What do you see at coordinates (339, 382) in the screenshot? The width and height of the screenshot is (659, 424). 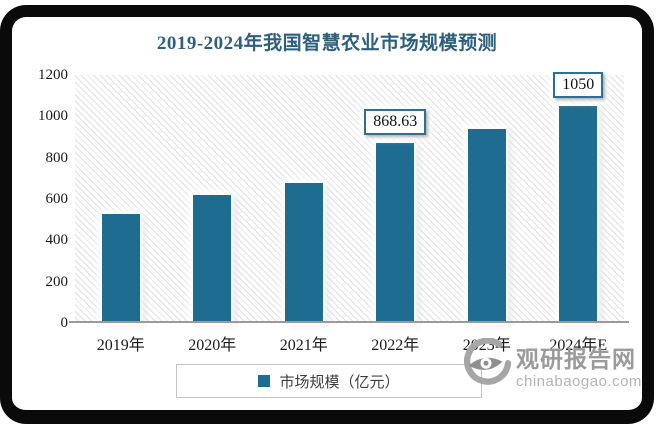 I see `legend-label: 市场规模（亿元）` at bounding box center [339, 382].